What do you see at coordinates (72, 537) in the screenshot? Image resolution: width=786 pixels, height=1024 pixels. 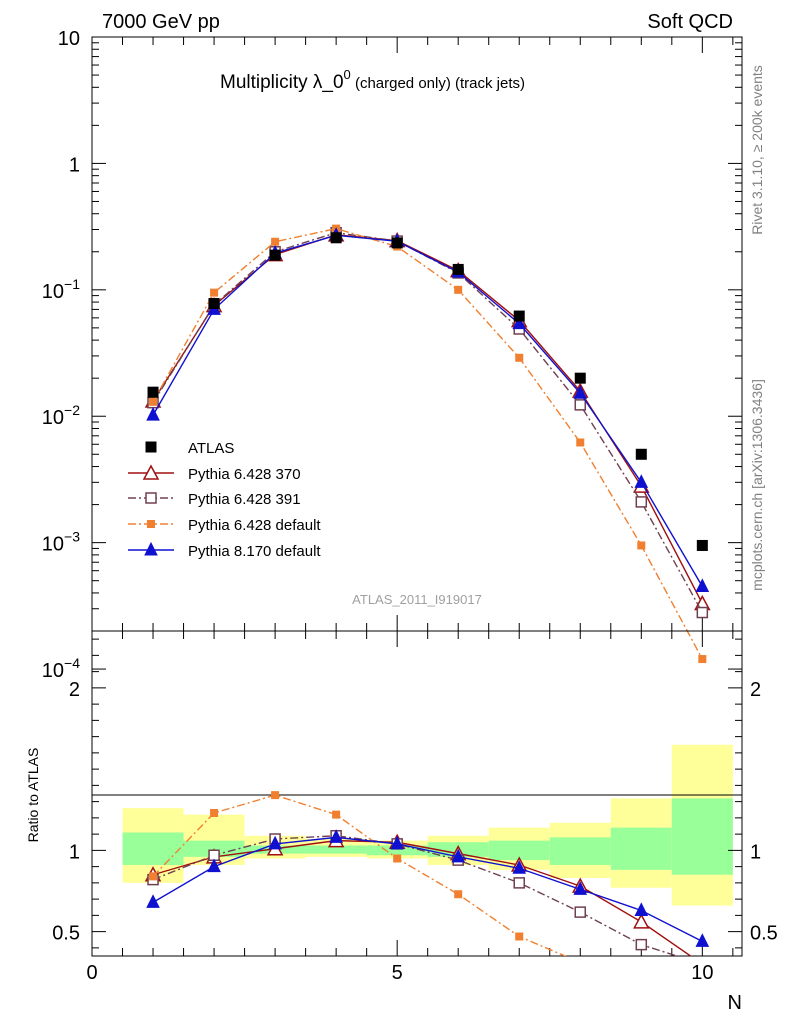 I see `y-tick-exp: −3` at bounding box center [72, 537].